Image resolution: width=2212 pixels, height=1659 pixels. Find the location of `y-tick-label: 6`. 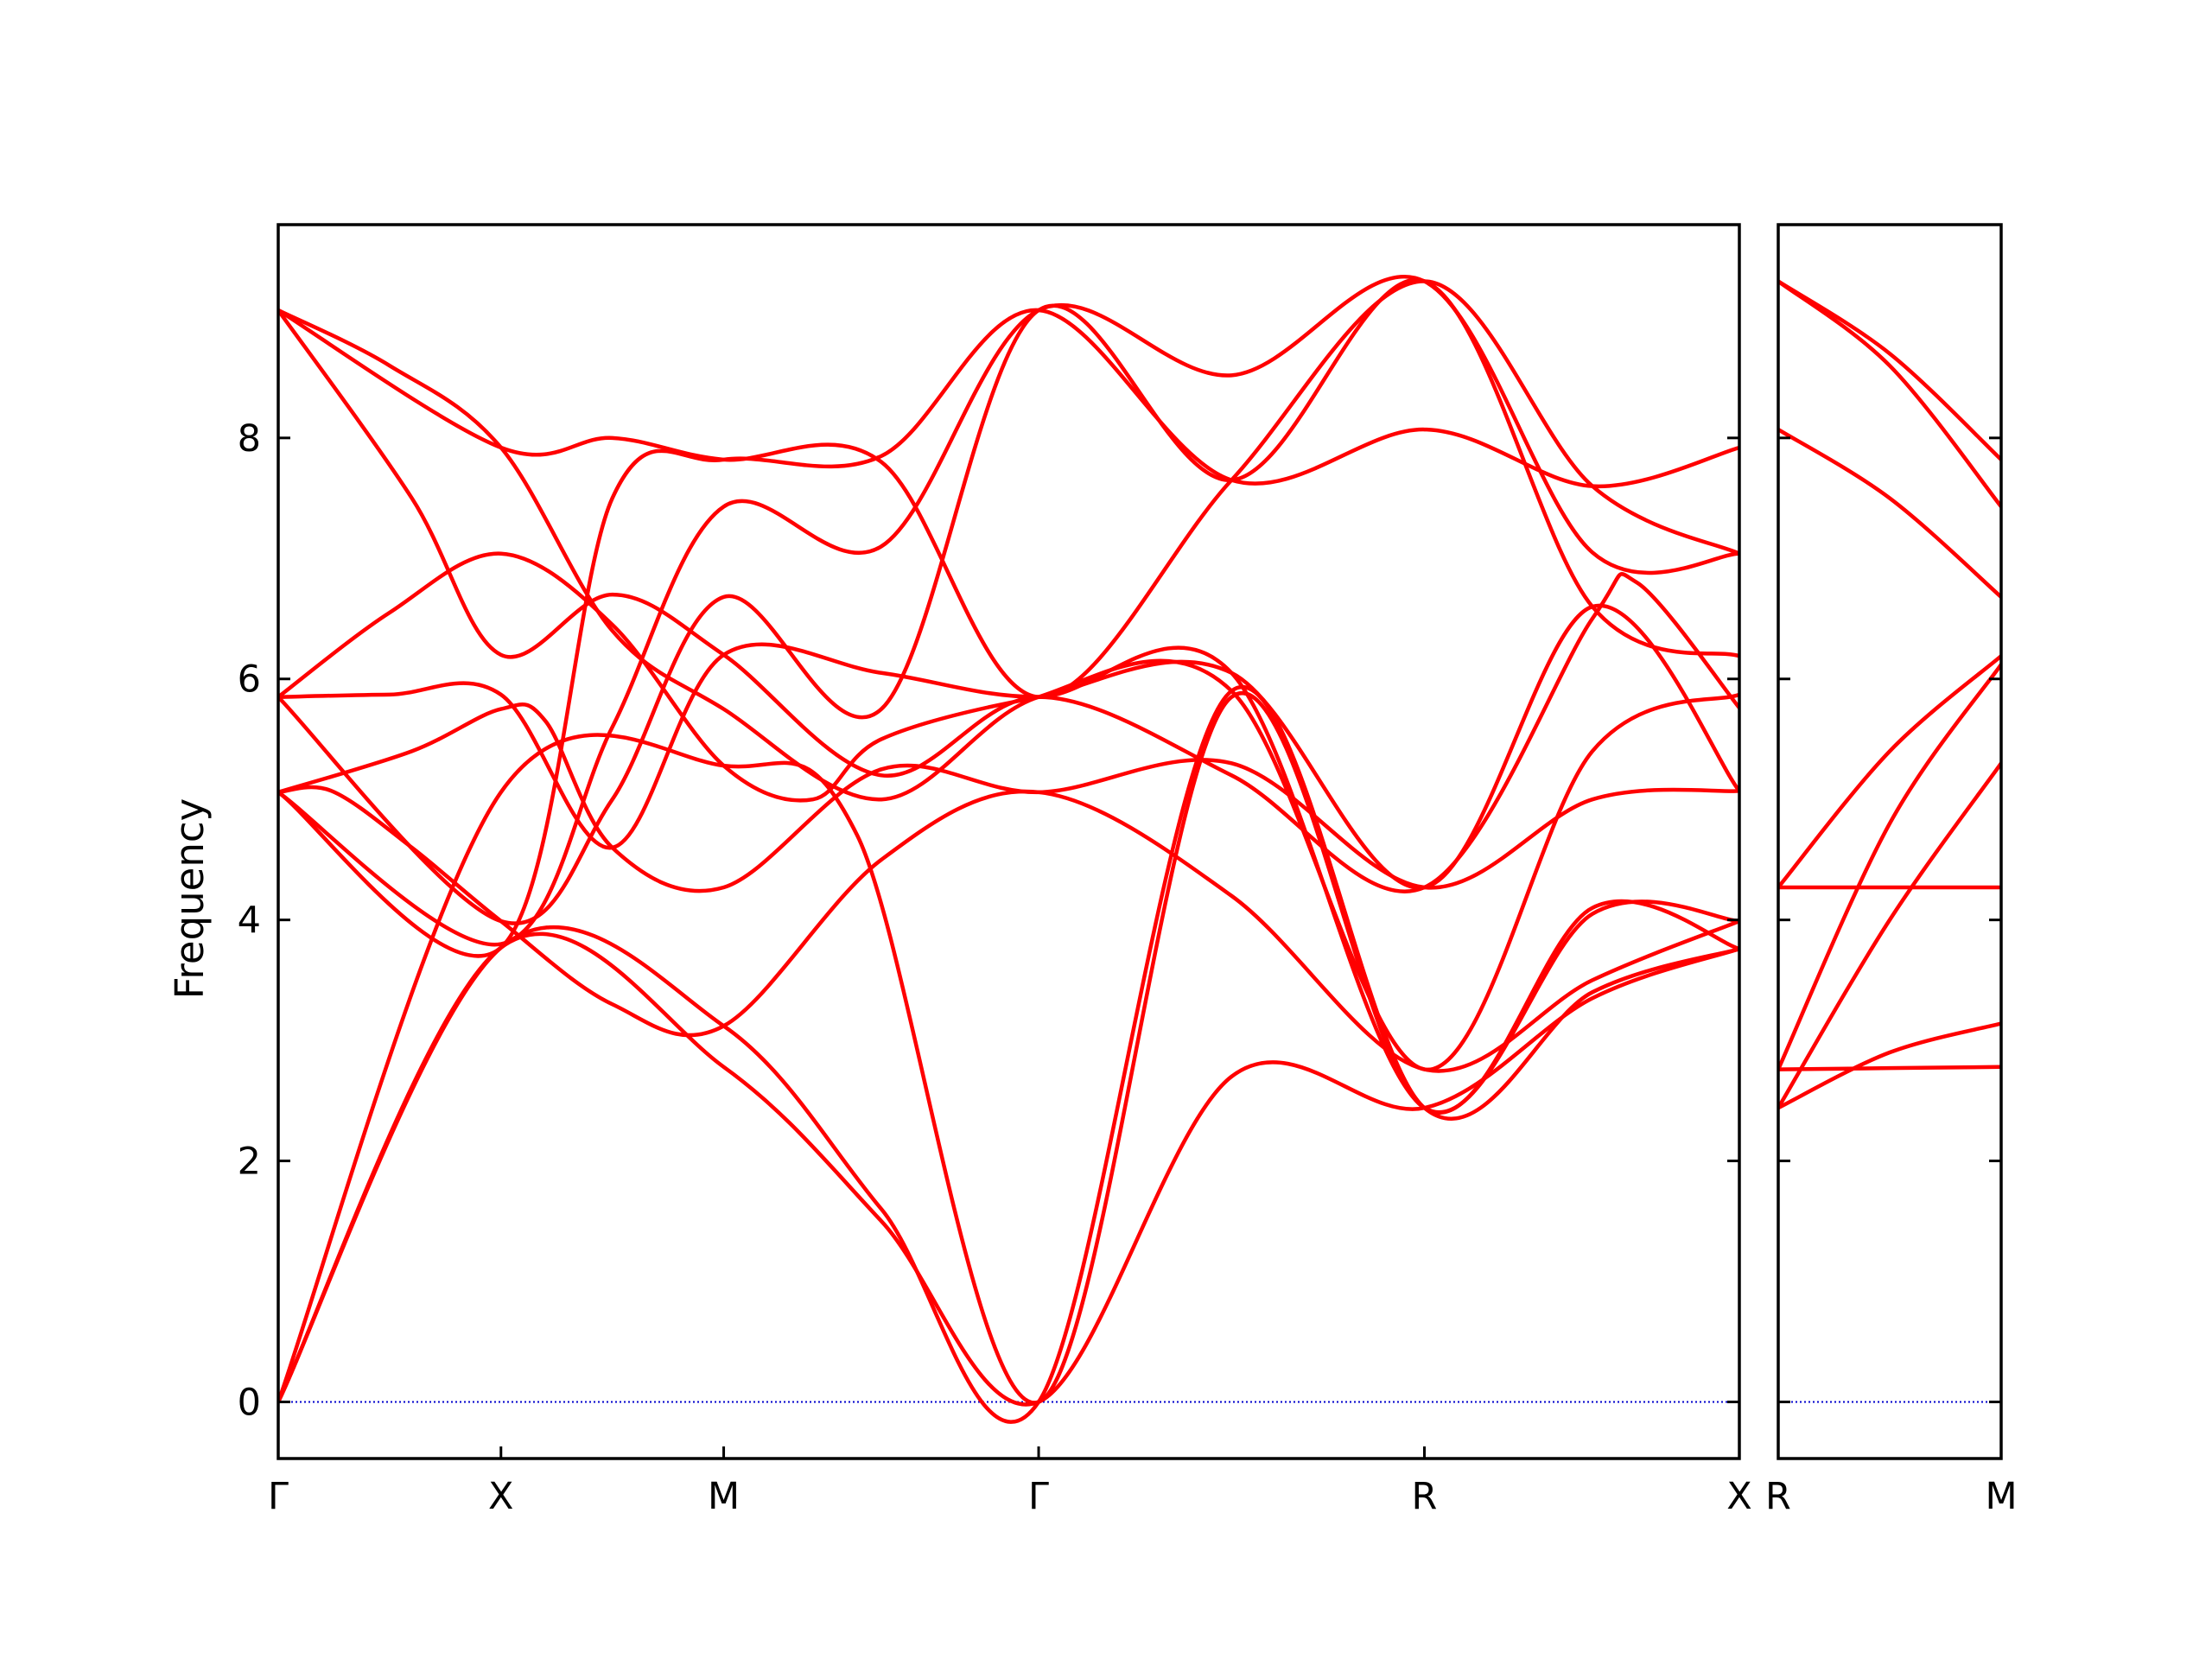

y-tick-label: 6 is located at coordinates (249, 680).